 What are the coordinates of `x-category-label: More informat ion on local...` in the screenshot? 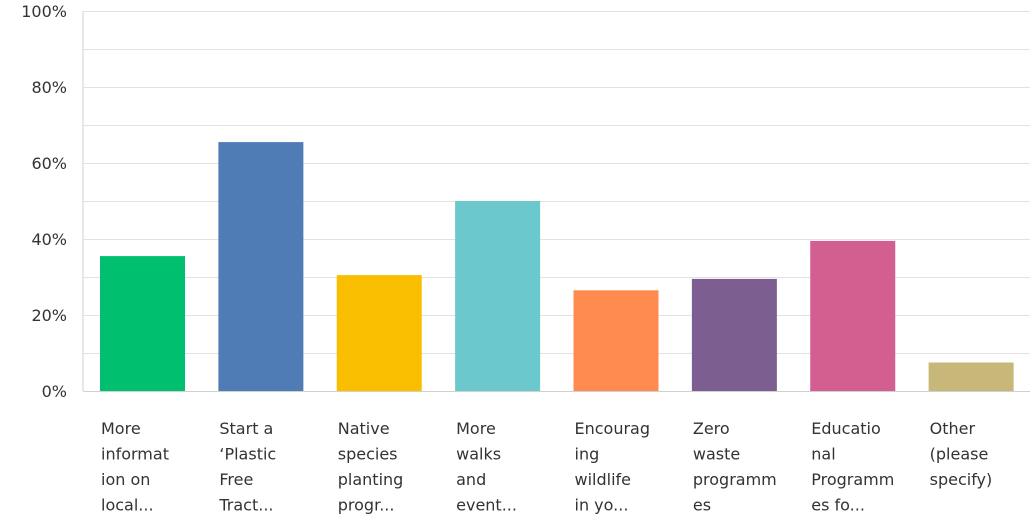 It's located at (135, 467).